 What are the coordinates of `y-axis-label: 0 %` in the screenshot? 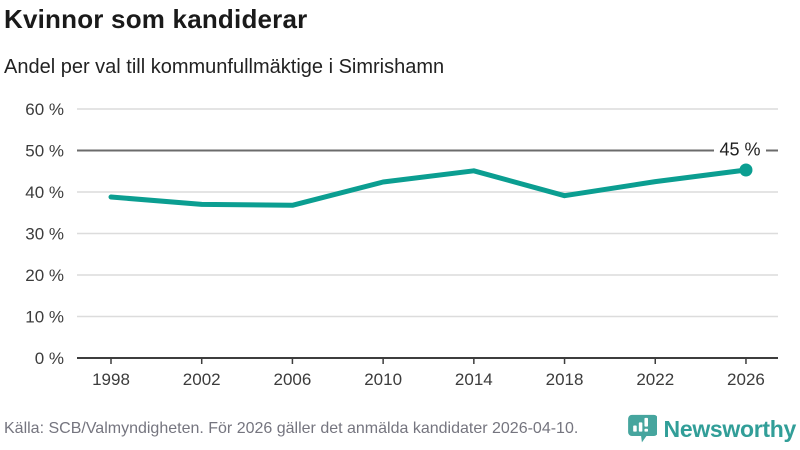 It's located at (49, 358).